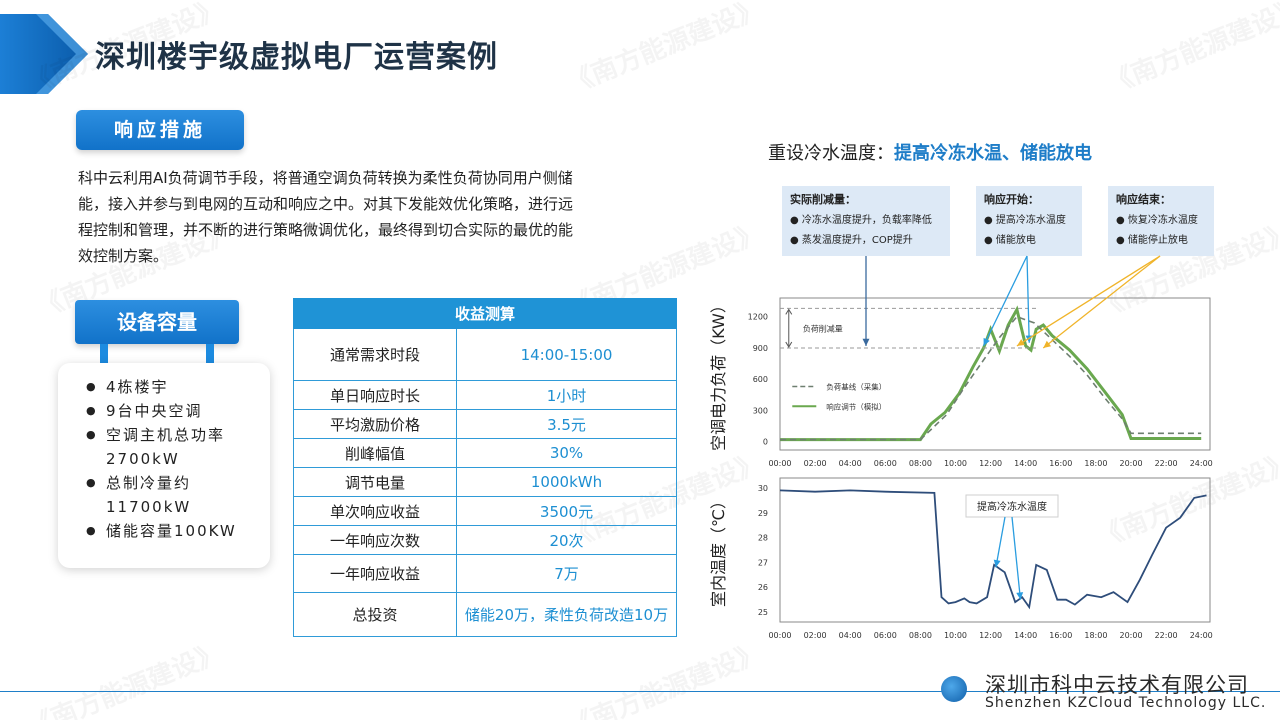 Image resolution: width=1280 pixels, height=720 pixels. Describe the element at coordinates (1095, 463) in the screenshot. I see `x-tick-label: 18:00` at that location.